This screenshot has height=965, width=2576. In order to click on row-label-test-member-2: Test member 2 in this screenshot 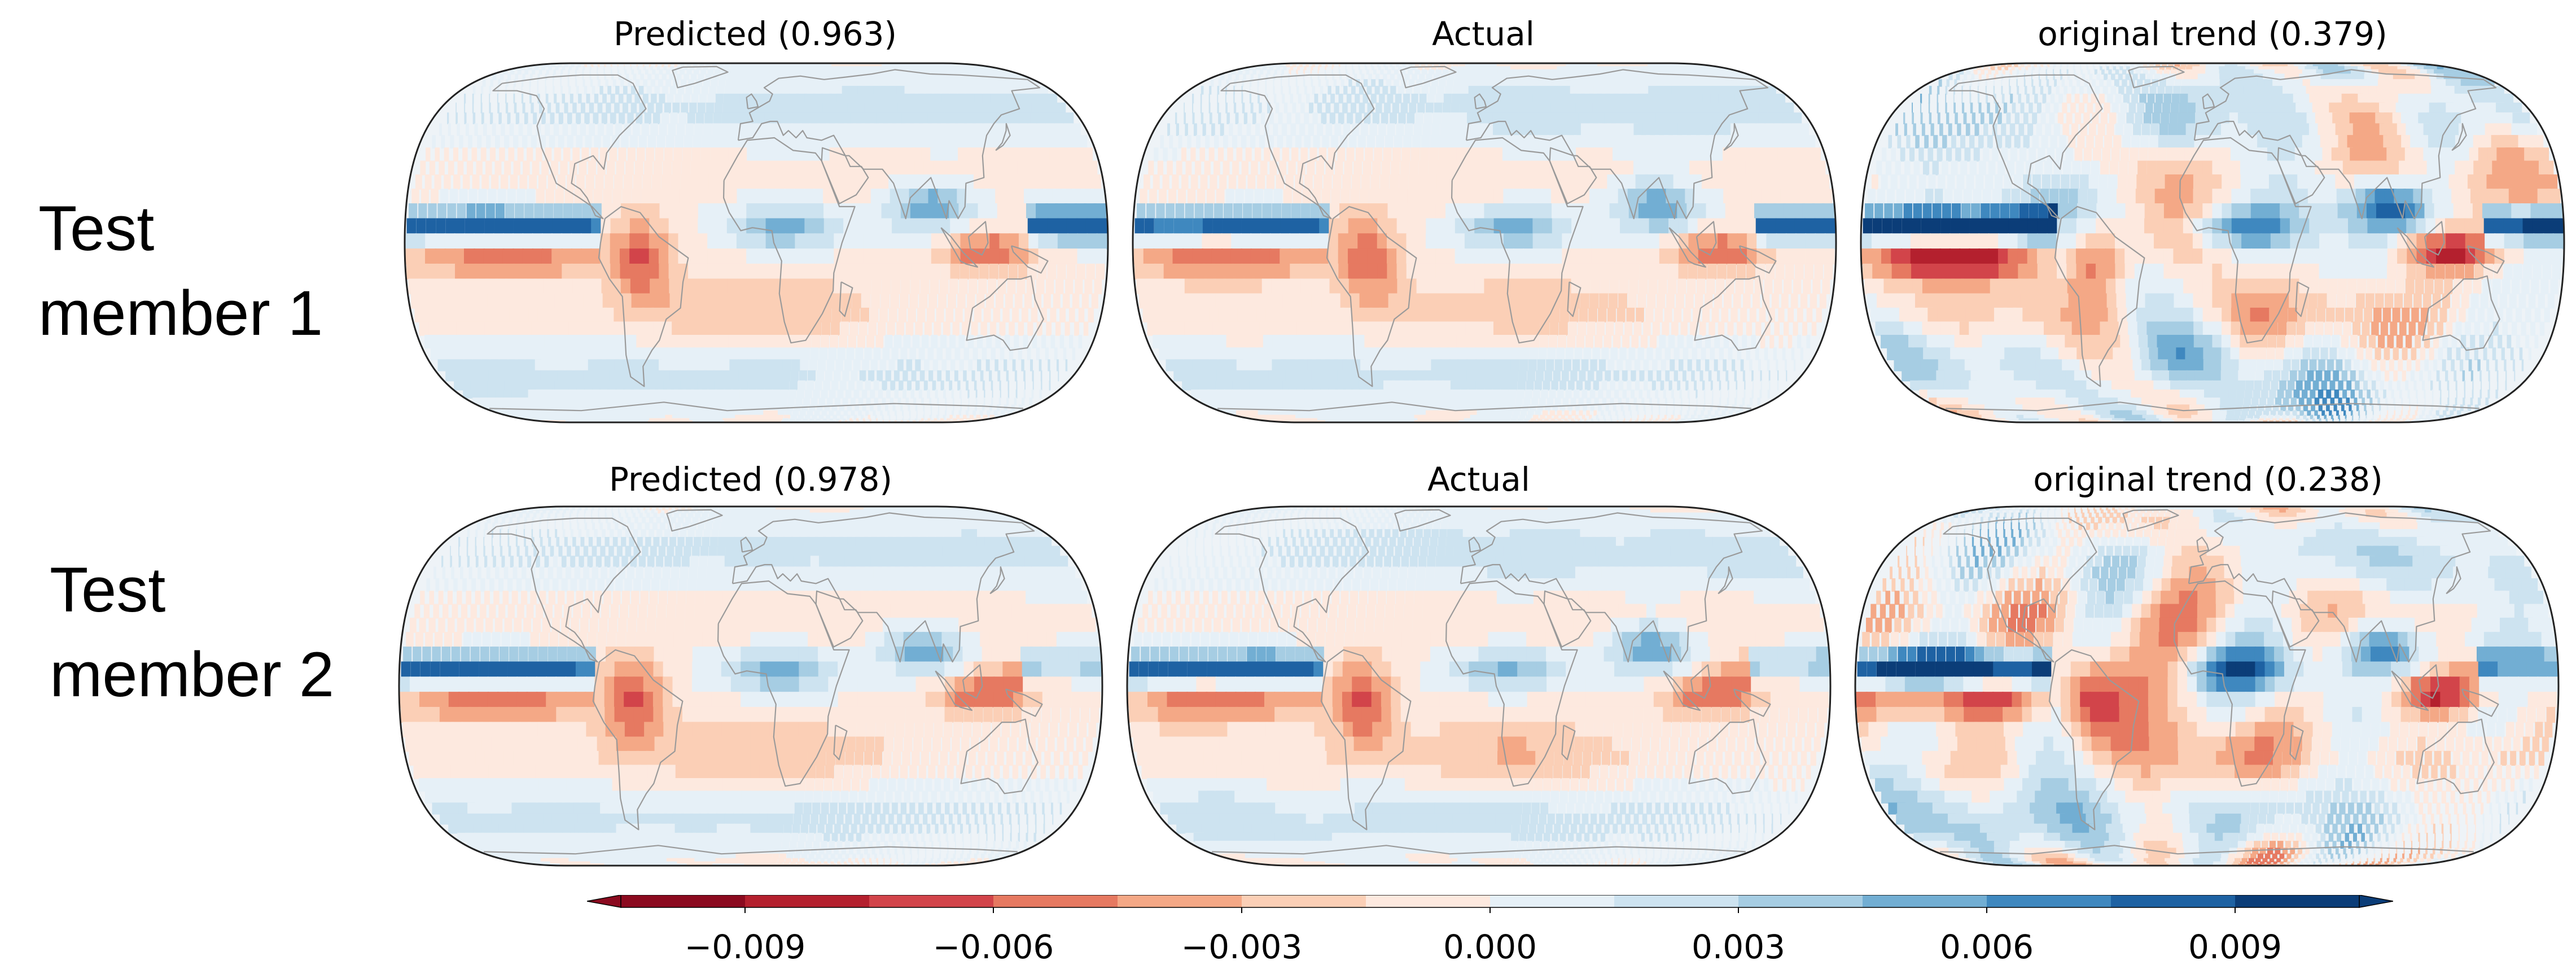, I will do `click(192, 632)`.